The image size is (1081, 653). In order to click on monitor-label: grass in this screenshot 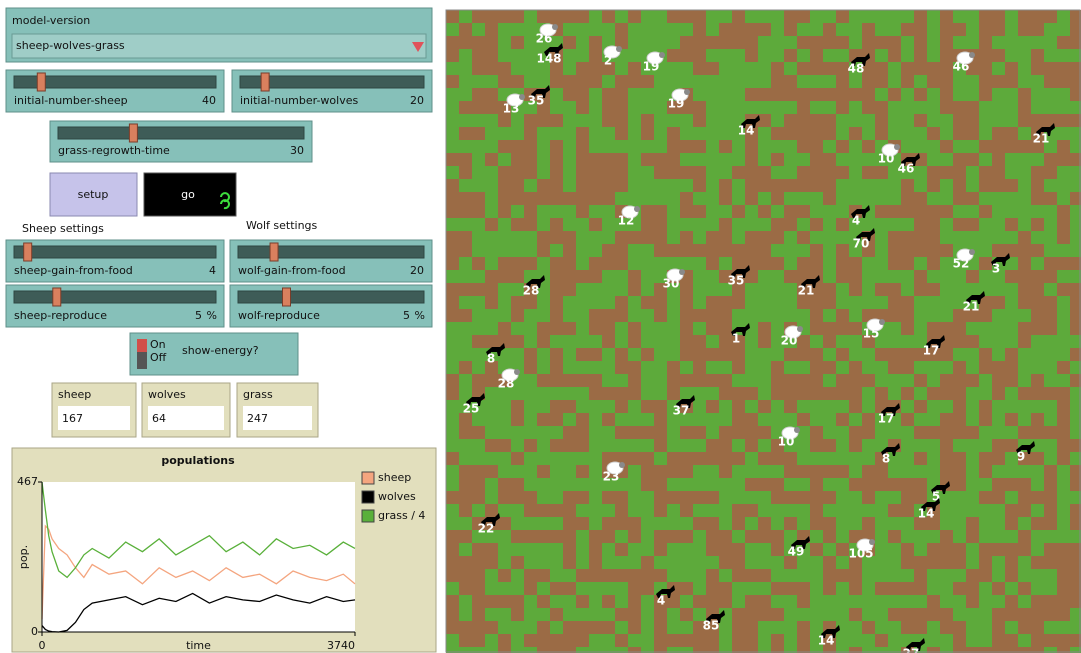, I will do `click(258, 394)`.